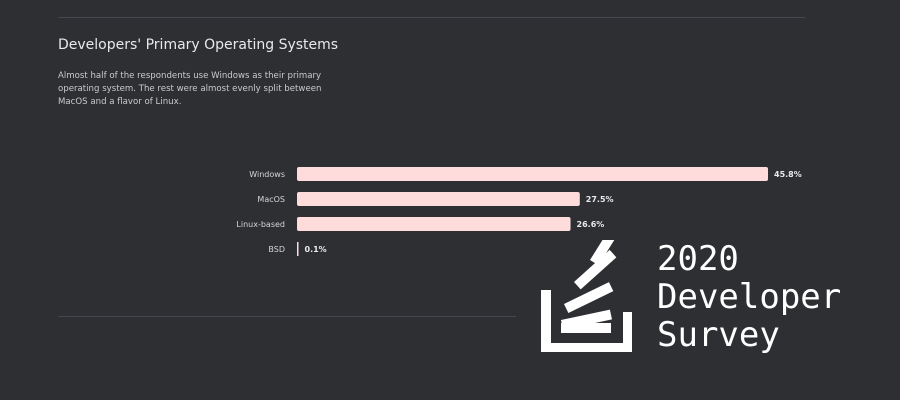  I want to click on category-label: BSD, so click(276, 249).